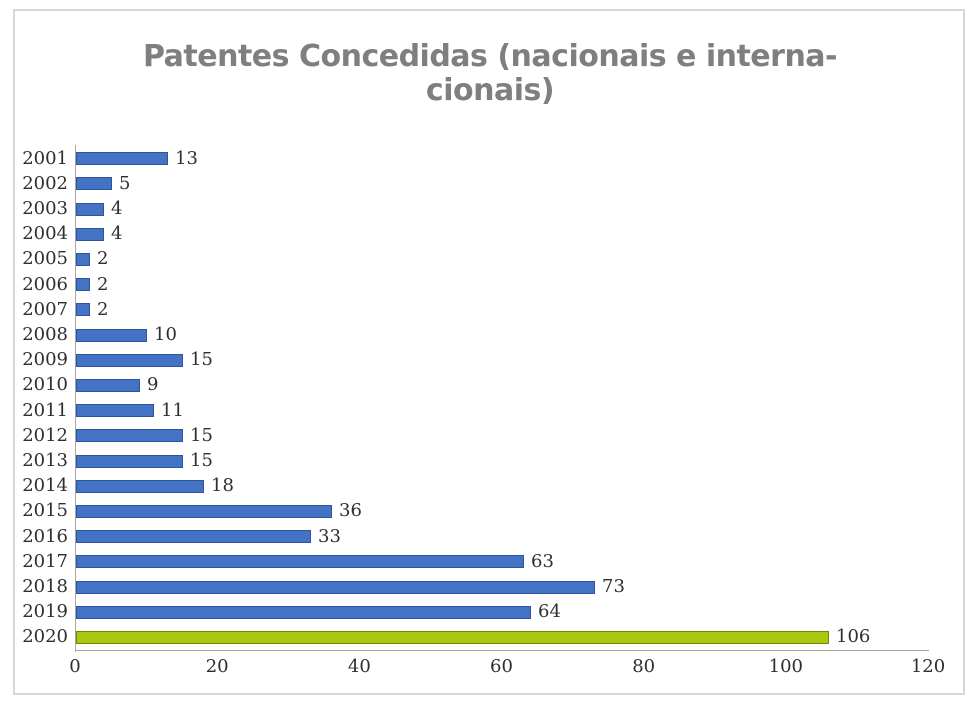 The height and width of the screenshot is (709, 980). Describe the element at coordinates (75, 666) in the screenshot. I see `x-axis-tick-label: 0` at that location.